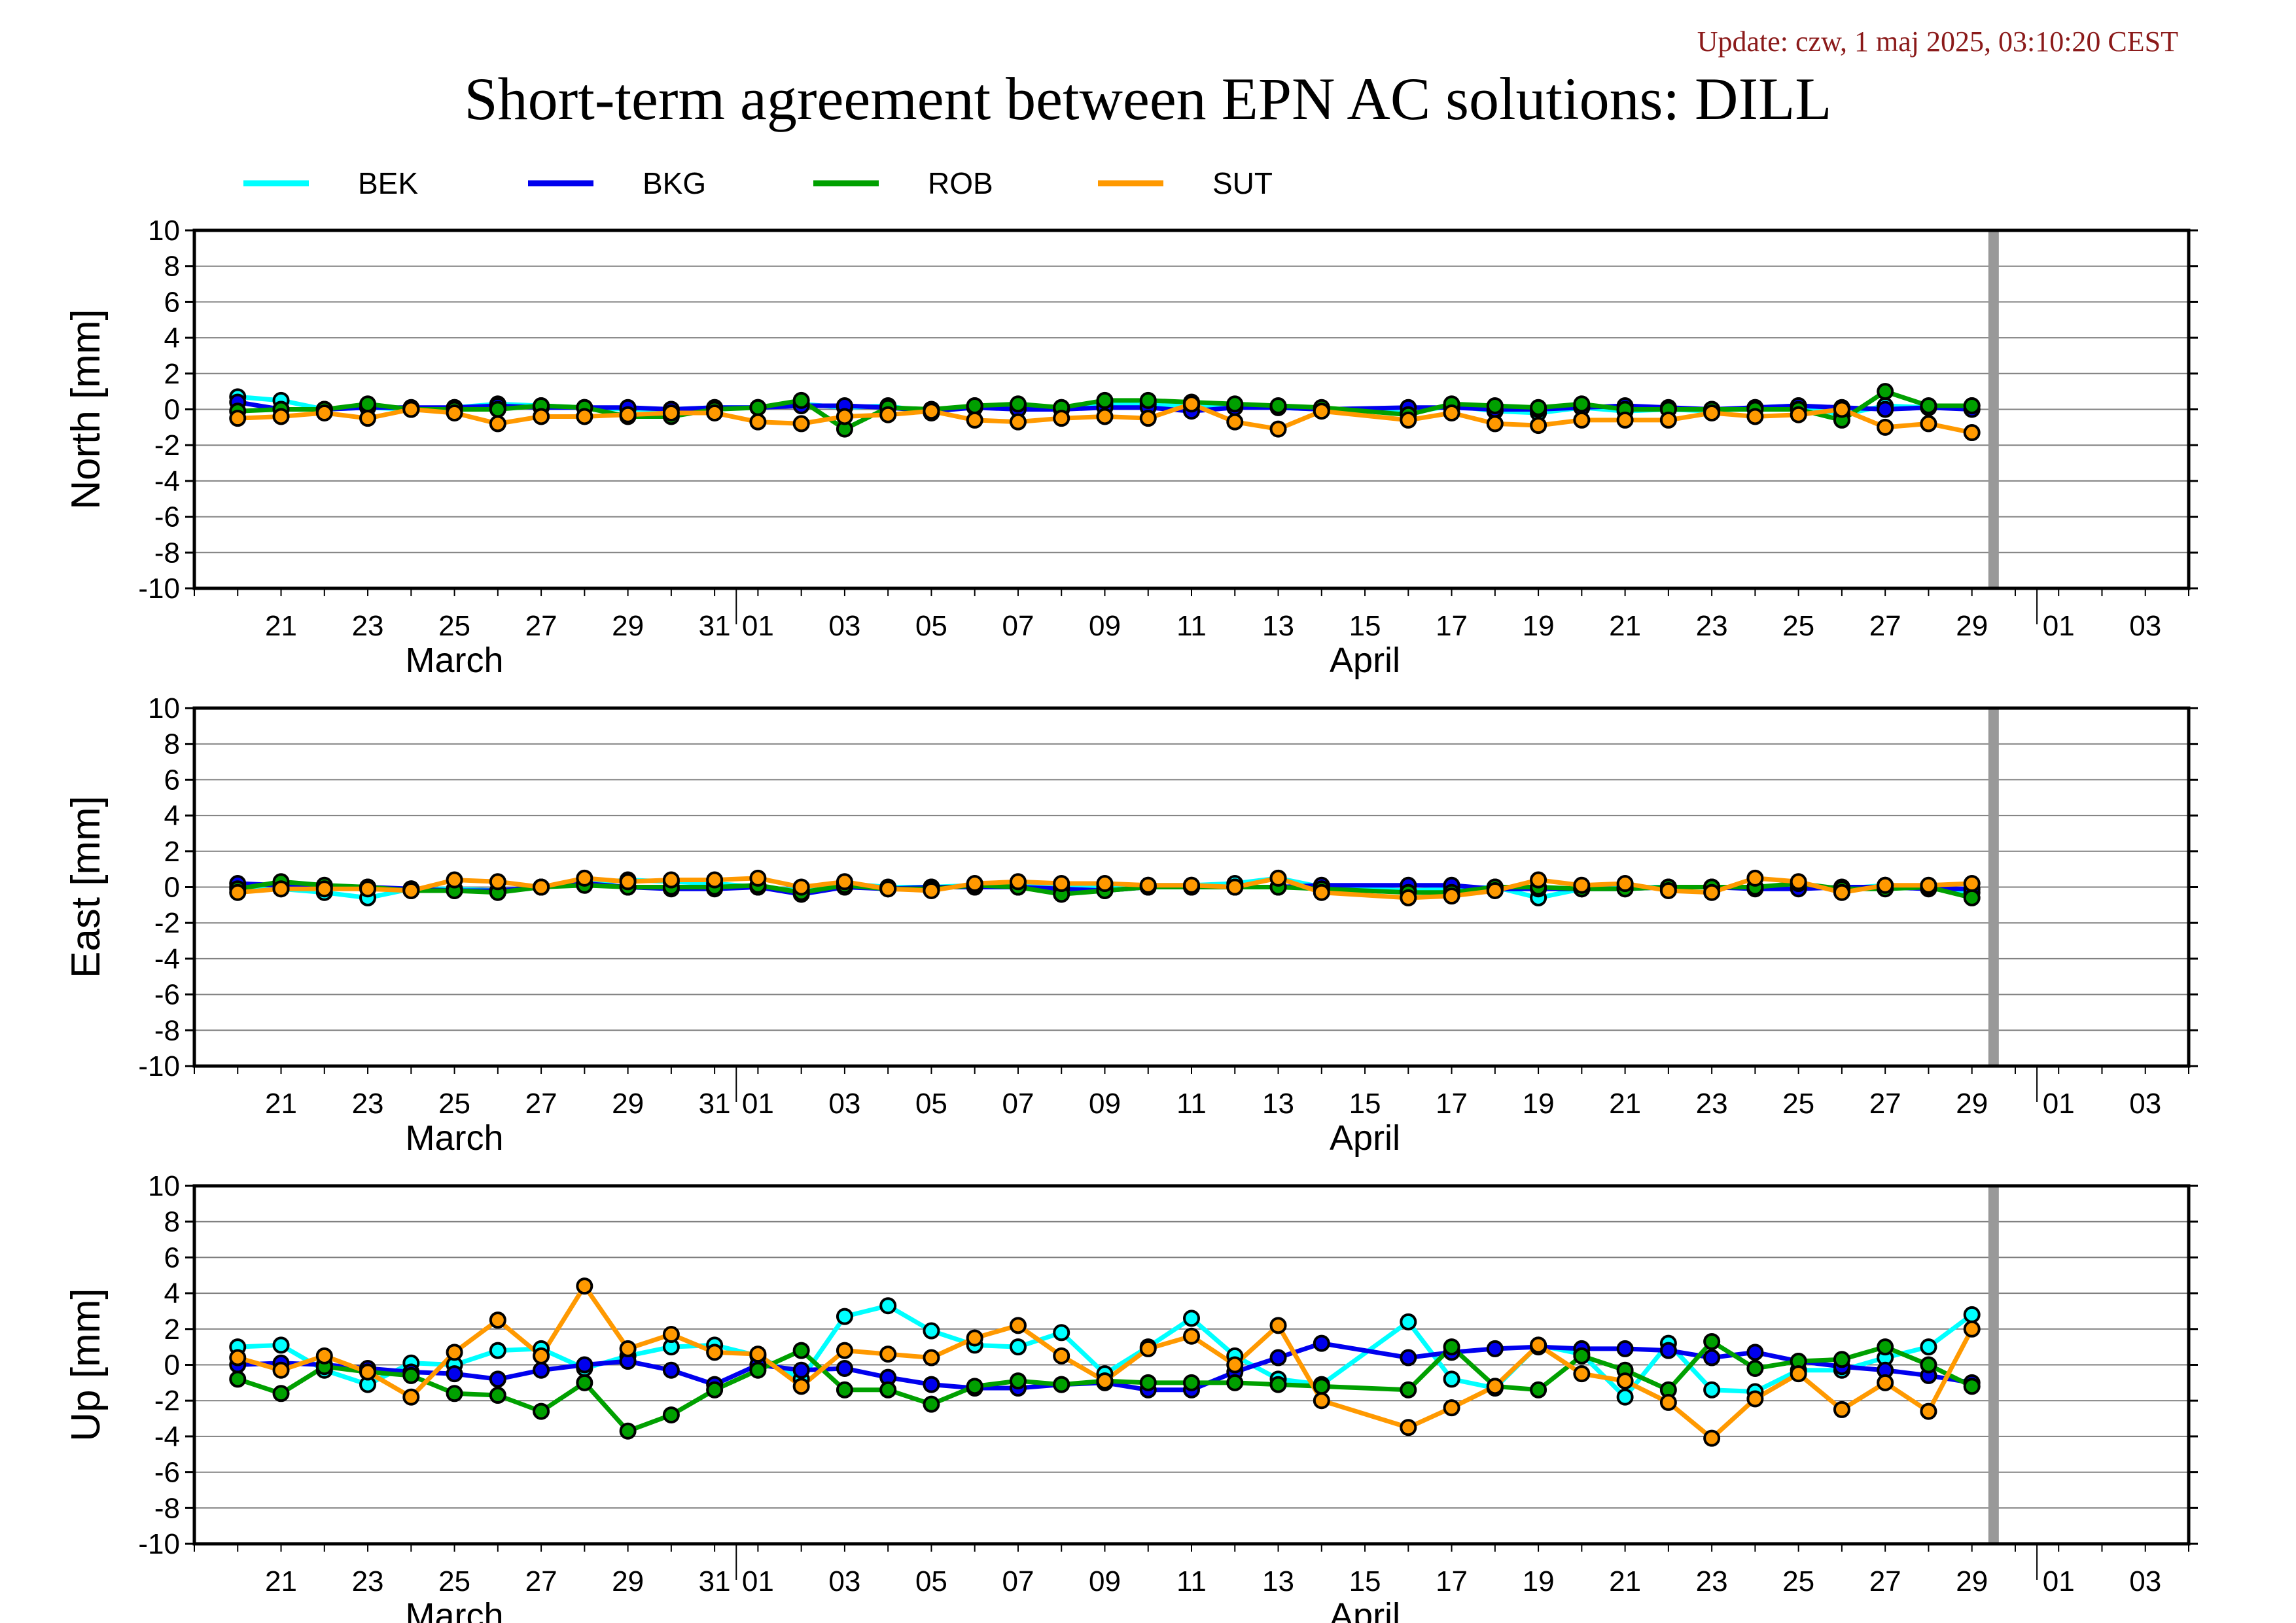  Describe the element at coordinates (674, 183) in the screenshot. I see `legend-label: BKG` at that location.